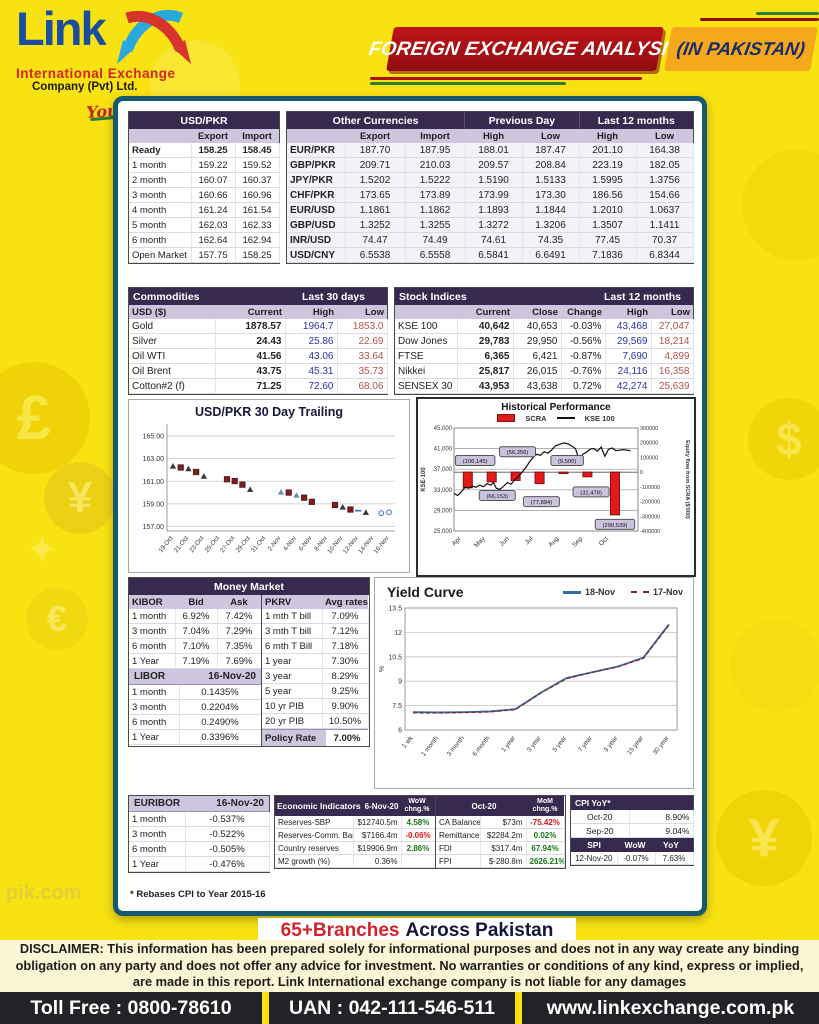 This screenshot has width=819, height=1024. What do you see at coordinates (199, 849) in the screenshot?
I see `table-row: 6 month -0.505%` at bounding box center [199, 849].